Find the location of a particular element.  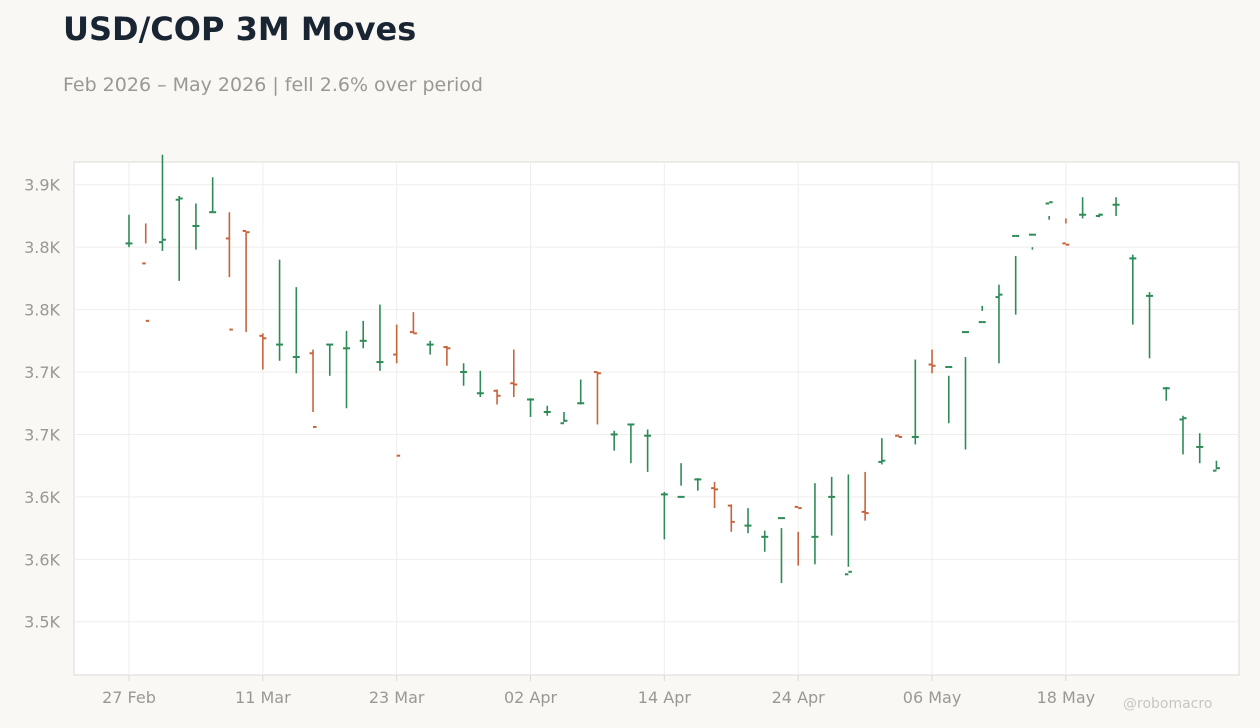

x-tick-label: 24 Apr is located at coordinates (799, 697).